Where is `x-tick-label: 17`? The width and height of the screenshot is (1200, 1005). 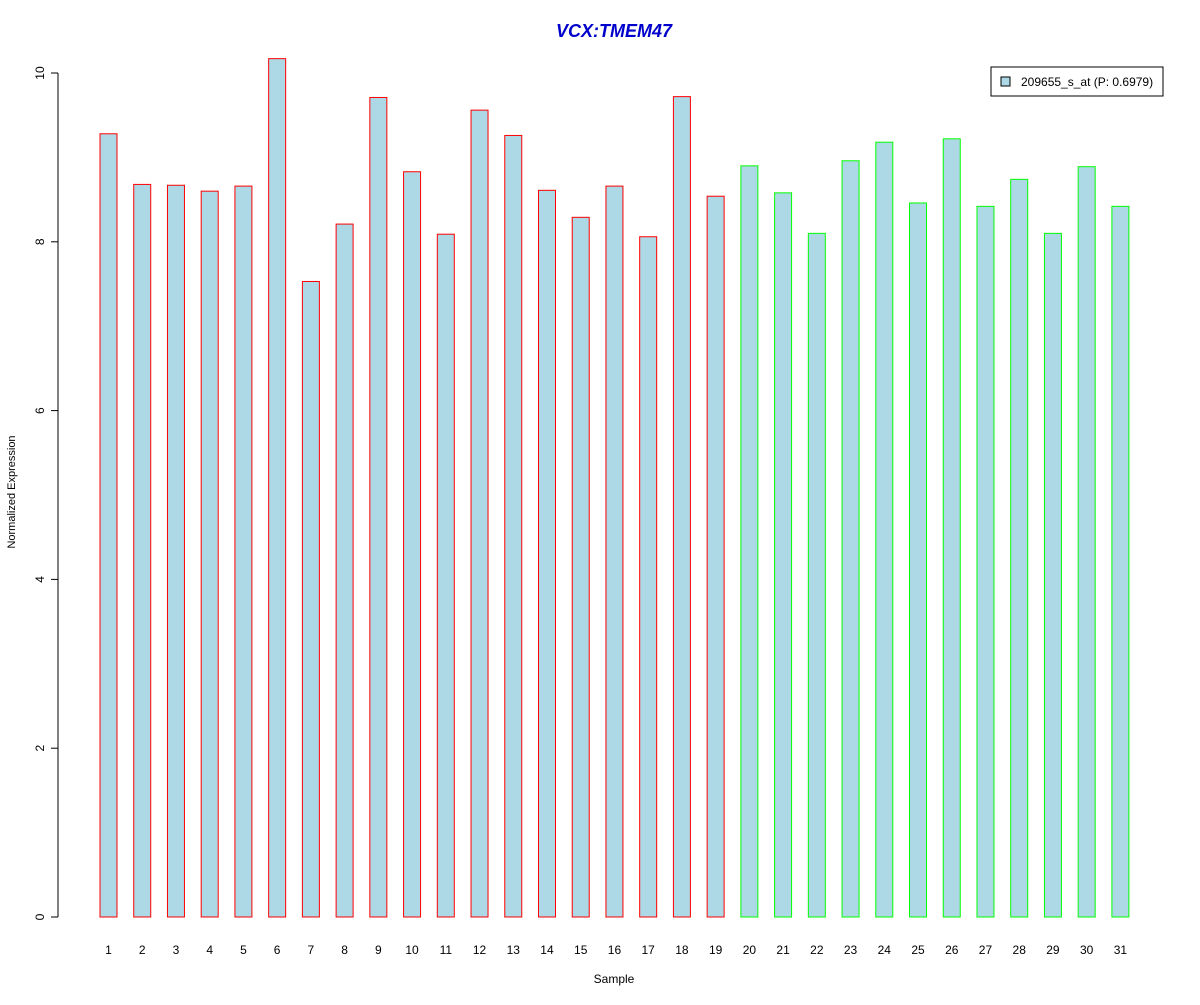
x-tick-label: 17 is located at coordinates (649, 950).